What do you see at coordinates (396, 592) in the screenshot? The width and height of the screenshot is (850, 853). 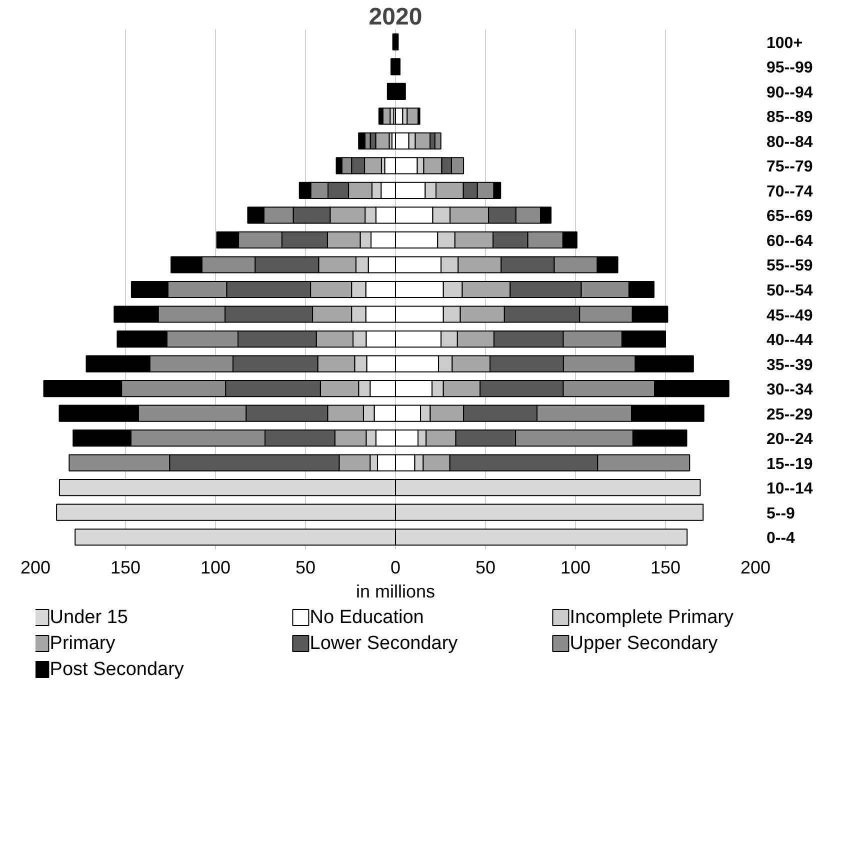 I see `x-axis-title: in millions` at bounding box center [396, 592].